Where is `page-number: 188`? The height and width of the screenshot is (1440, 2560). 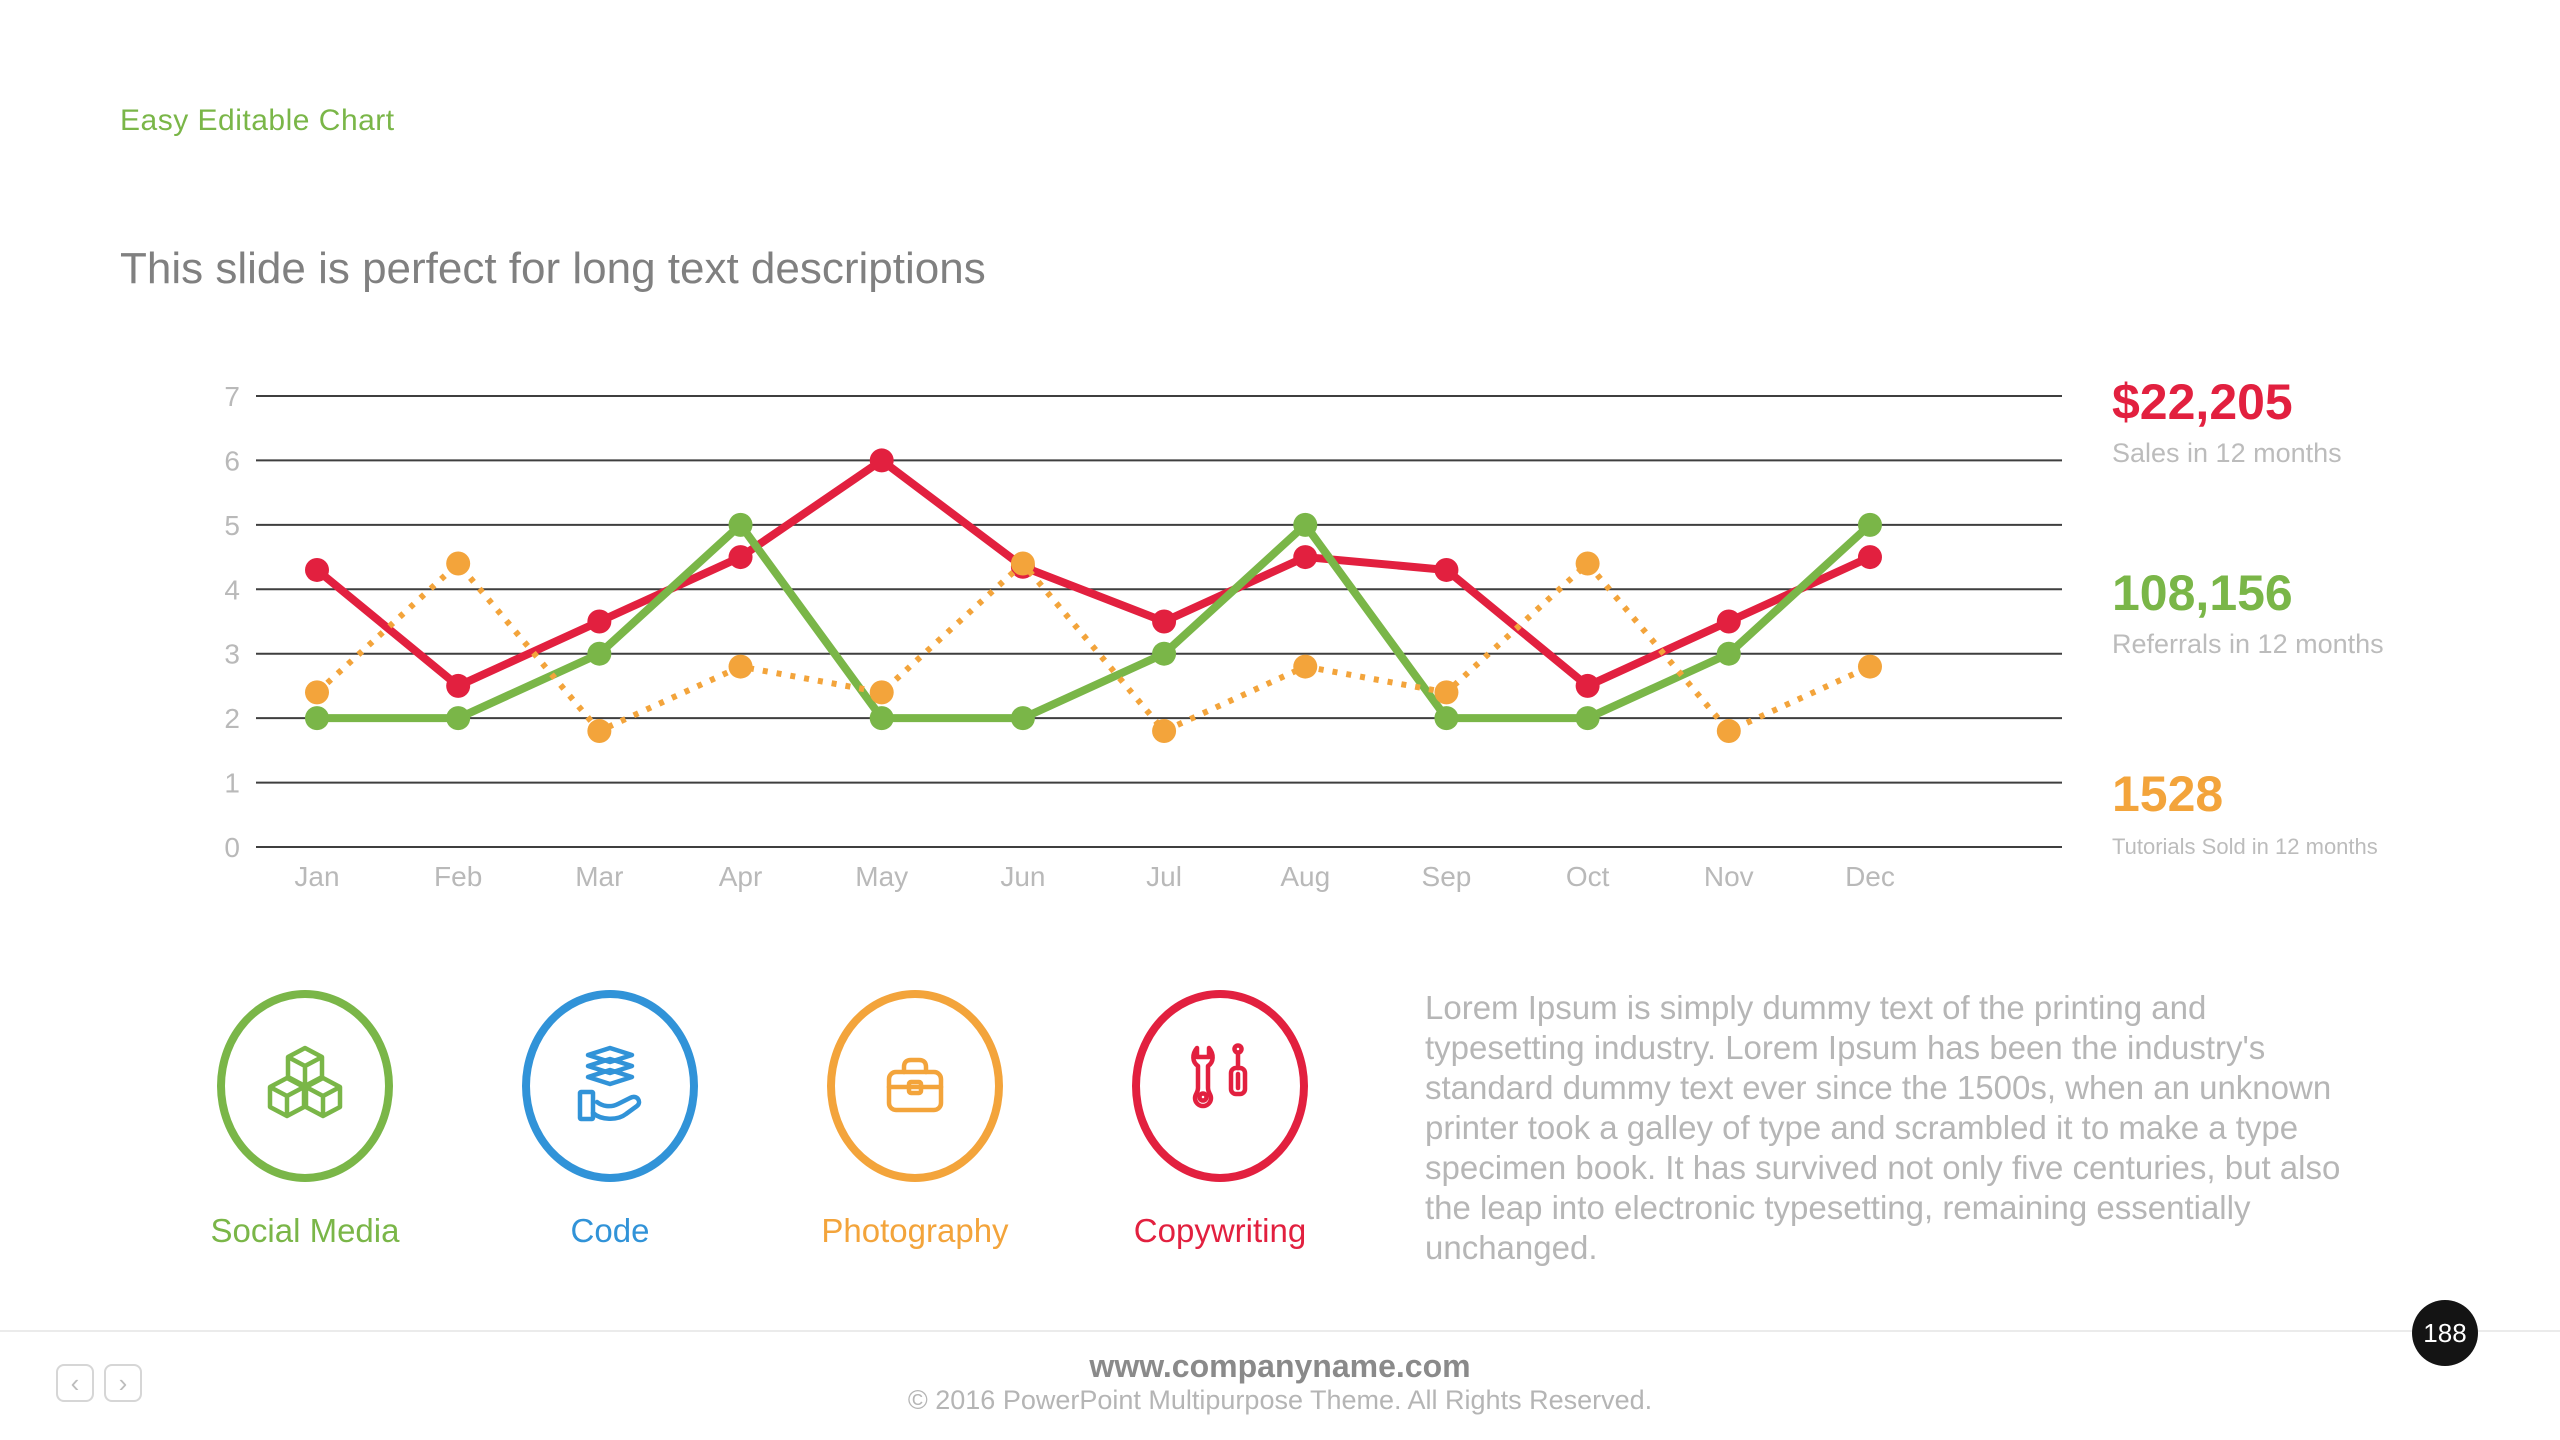
page-number: 188 is located at coordinates (2445, 1332).